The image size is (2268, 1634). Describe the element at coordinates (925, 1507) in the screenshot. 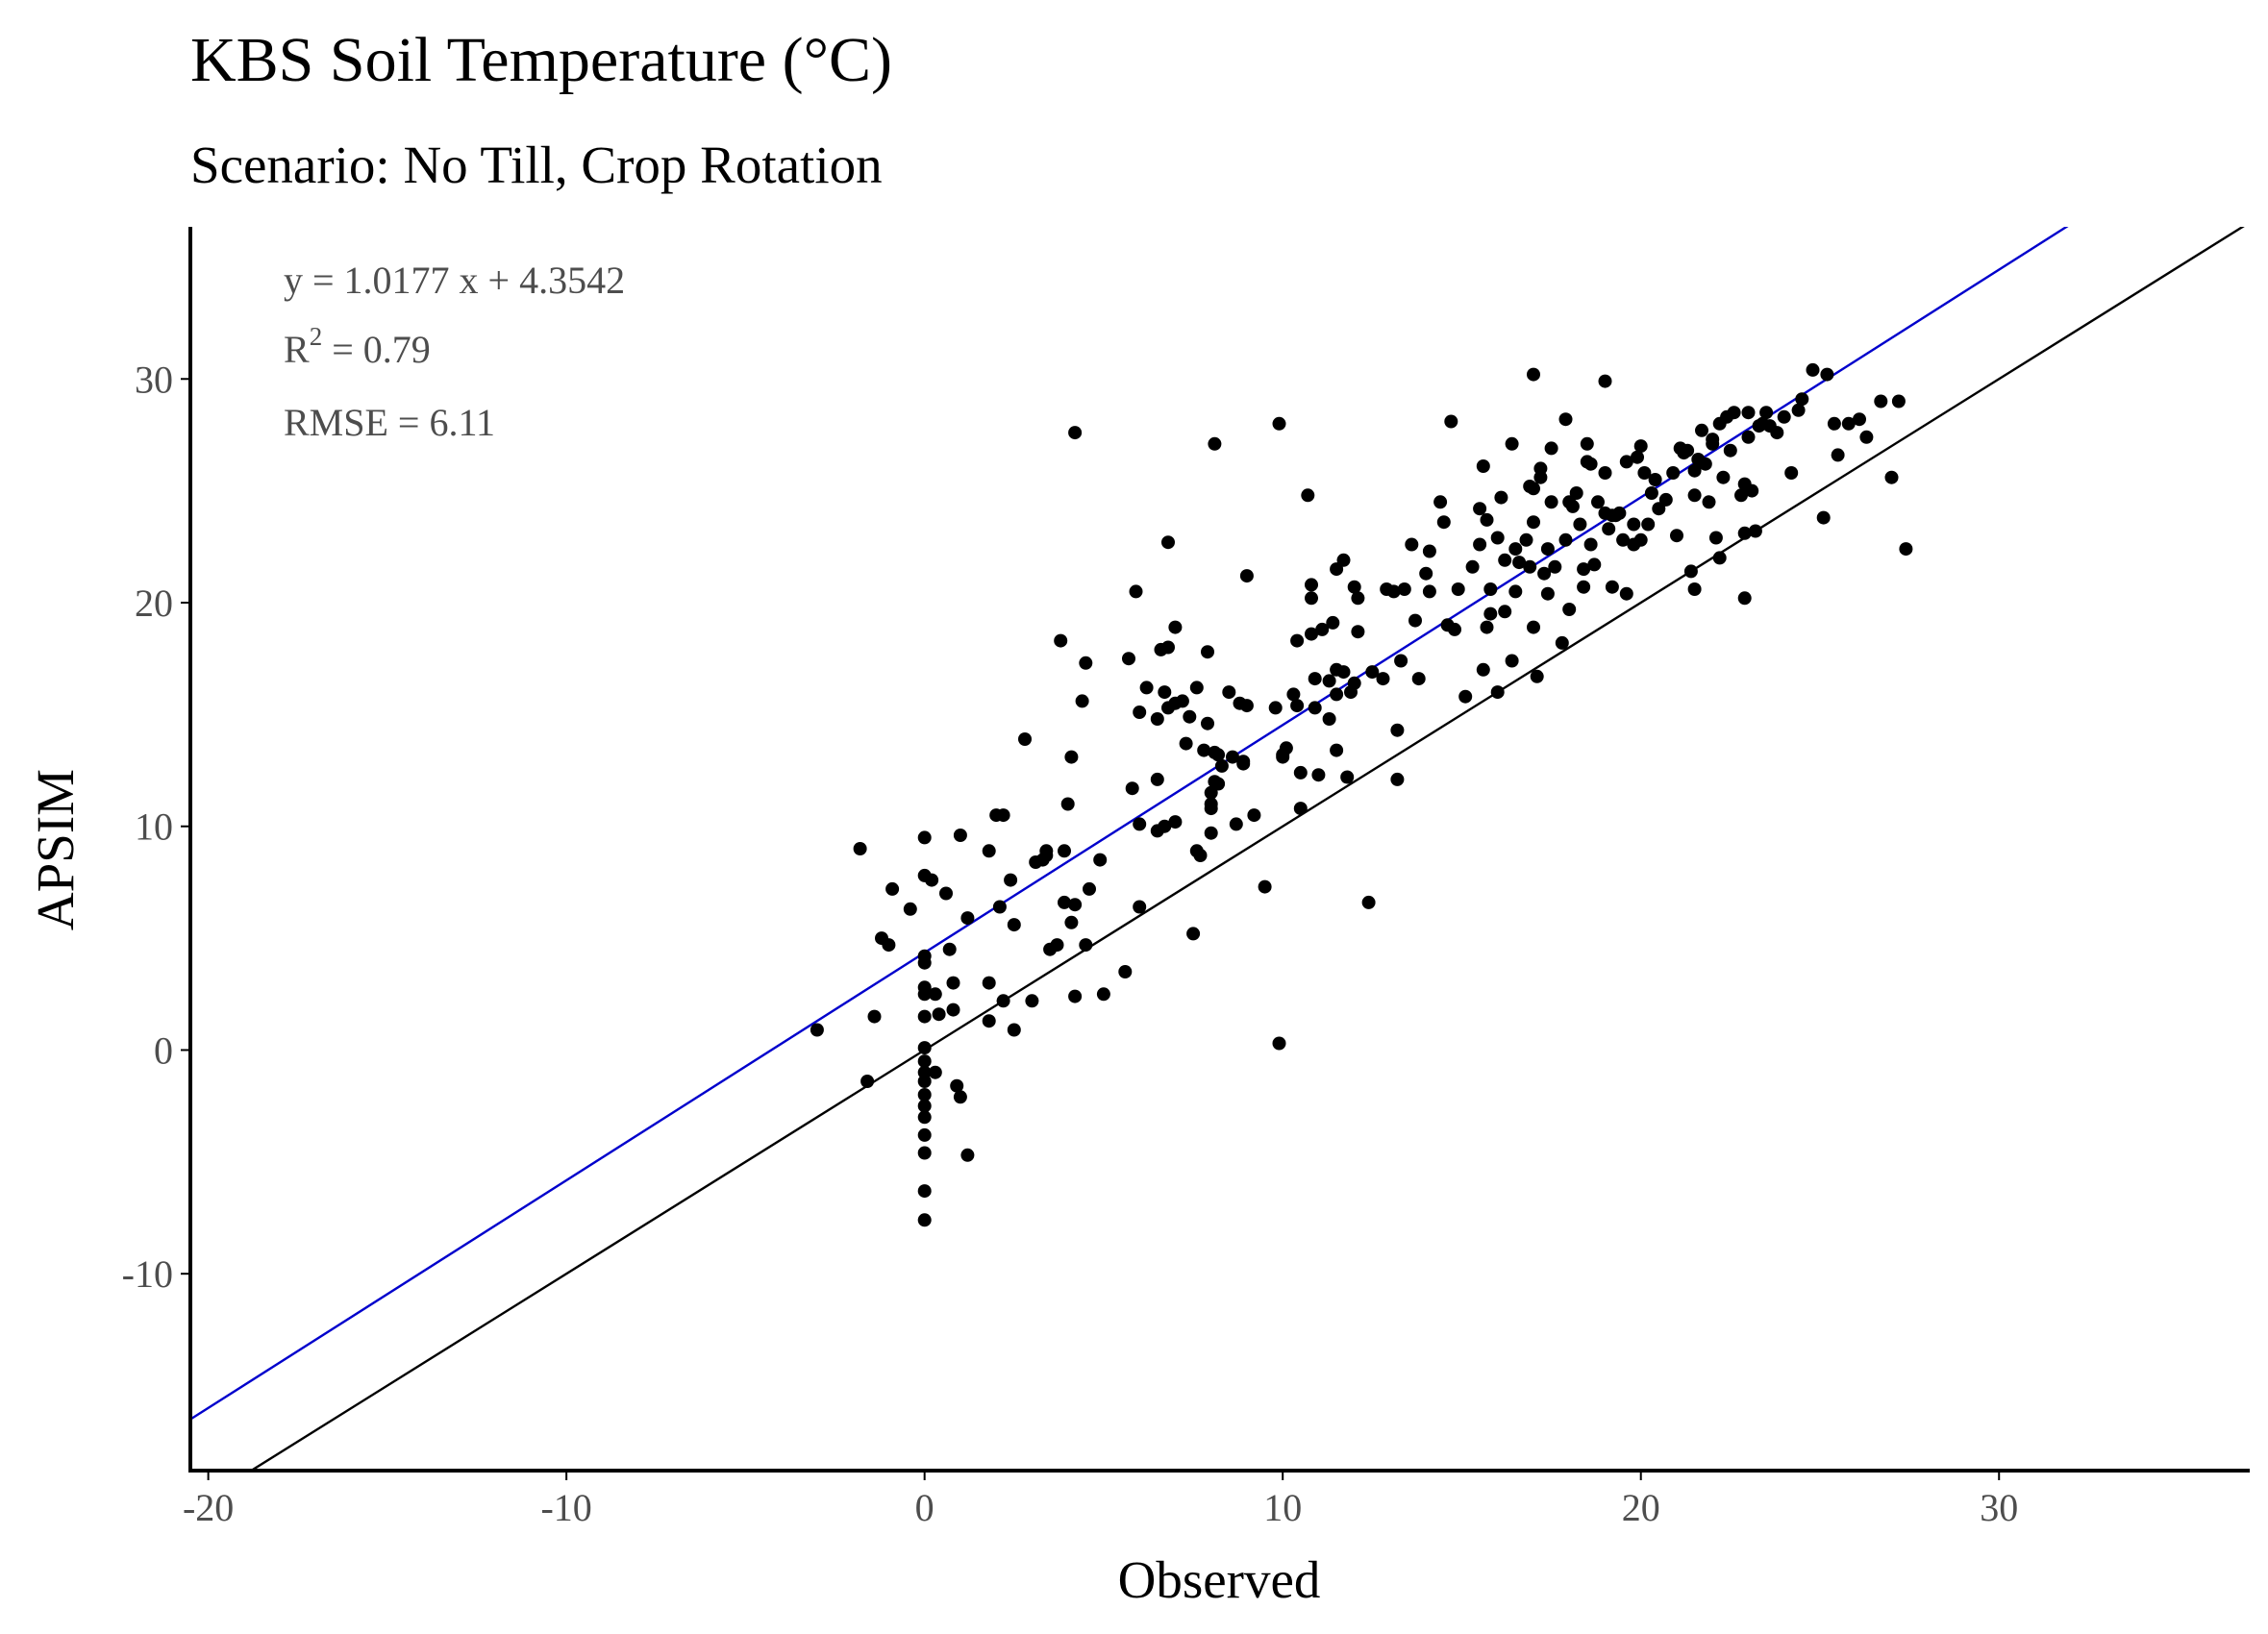

I see `x-tick-label: 0` at that location.